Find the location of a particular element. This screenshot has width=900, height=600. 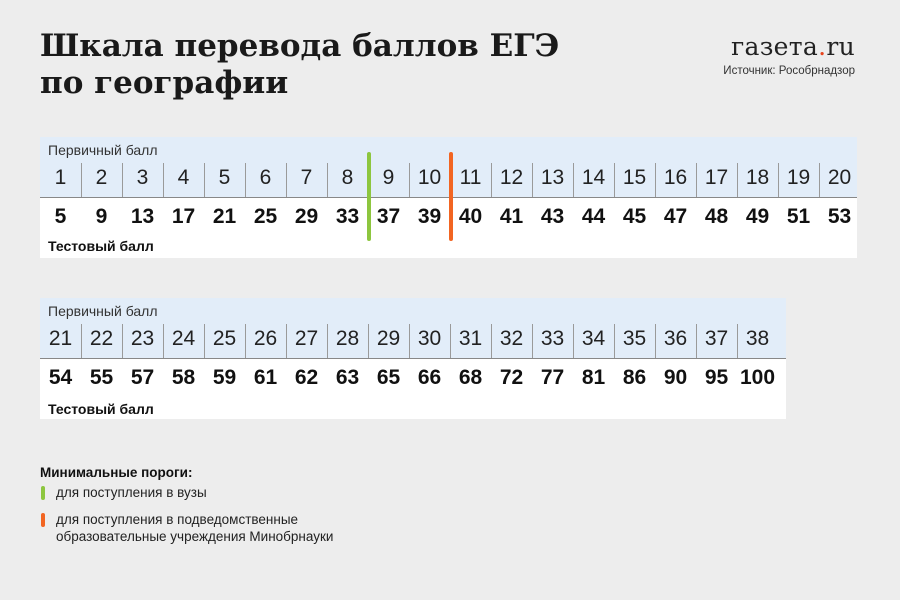

test-score-value: 62 is located at coordinates (306, 377).